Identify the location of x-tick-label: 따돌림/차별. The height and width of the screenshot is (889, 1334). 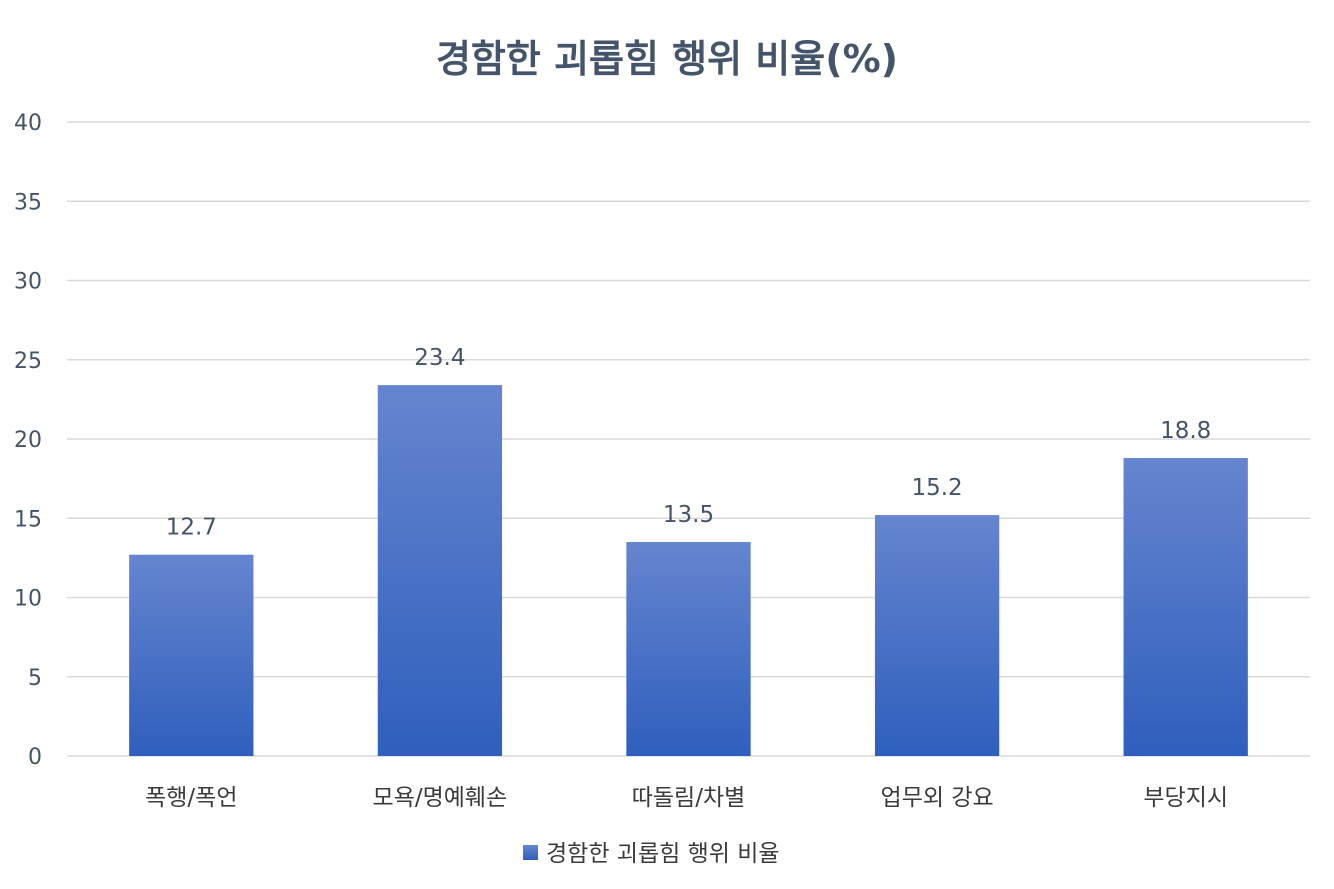
(689, 798).